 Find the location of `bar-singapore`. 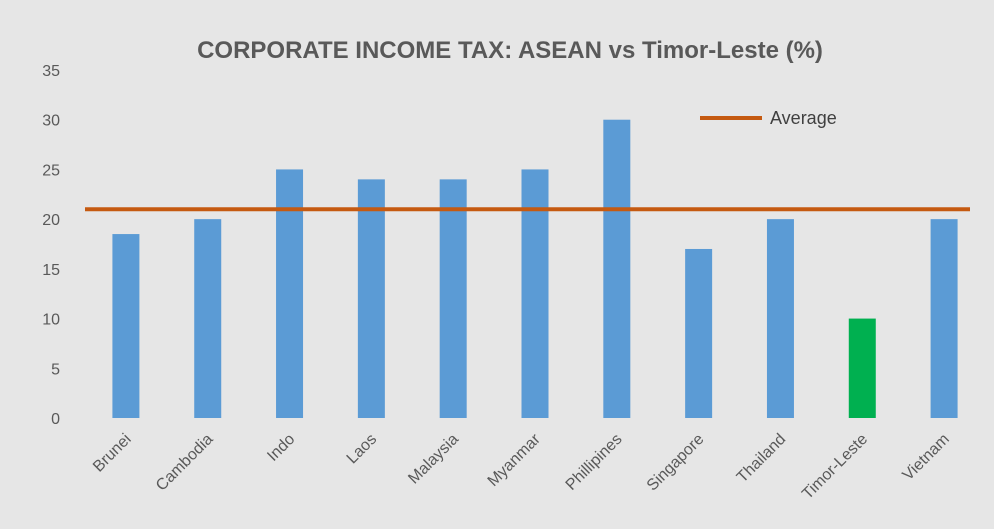

bar-singapore is located at coordinates (699, 333).